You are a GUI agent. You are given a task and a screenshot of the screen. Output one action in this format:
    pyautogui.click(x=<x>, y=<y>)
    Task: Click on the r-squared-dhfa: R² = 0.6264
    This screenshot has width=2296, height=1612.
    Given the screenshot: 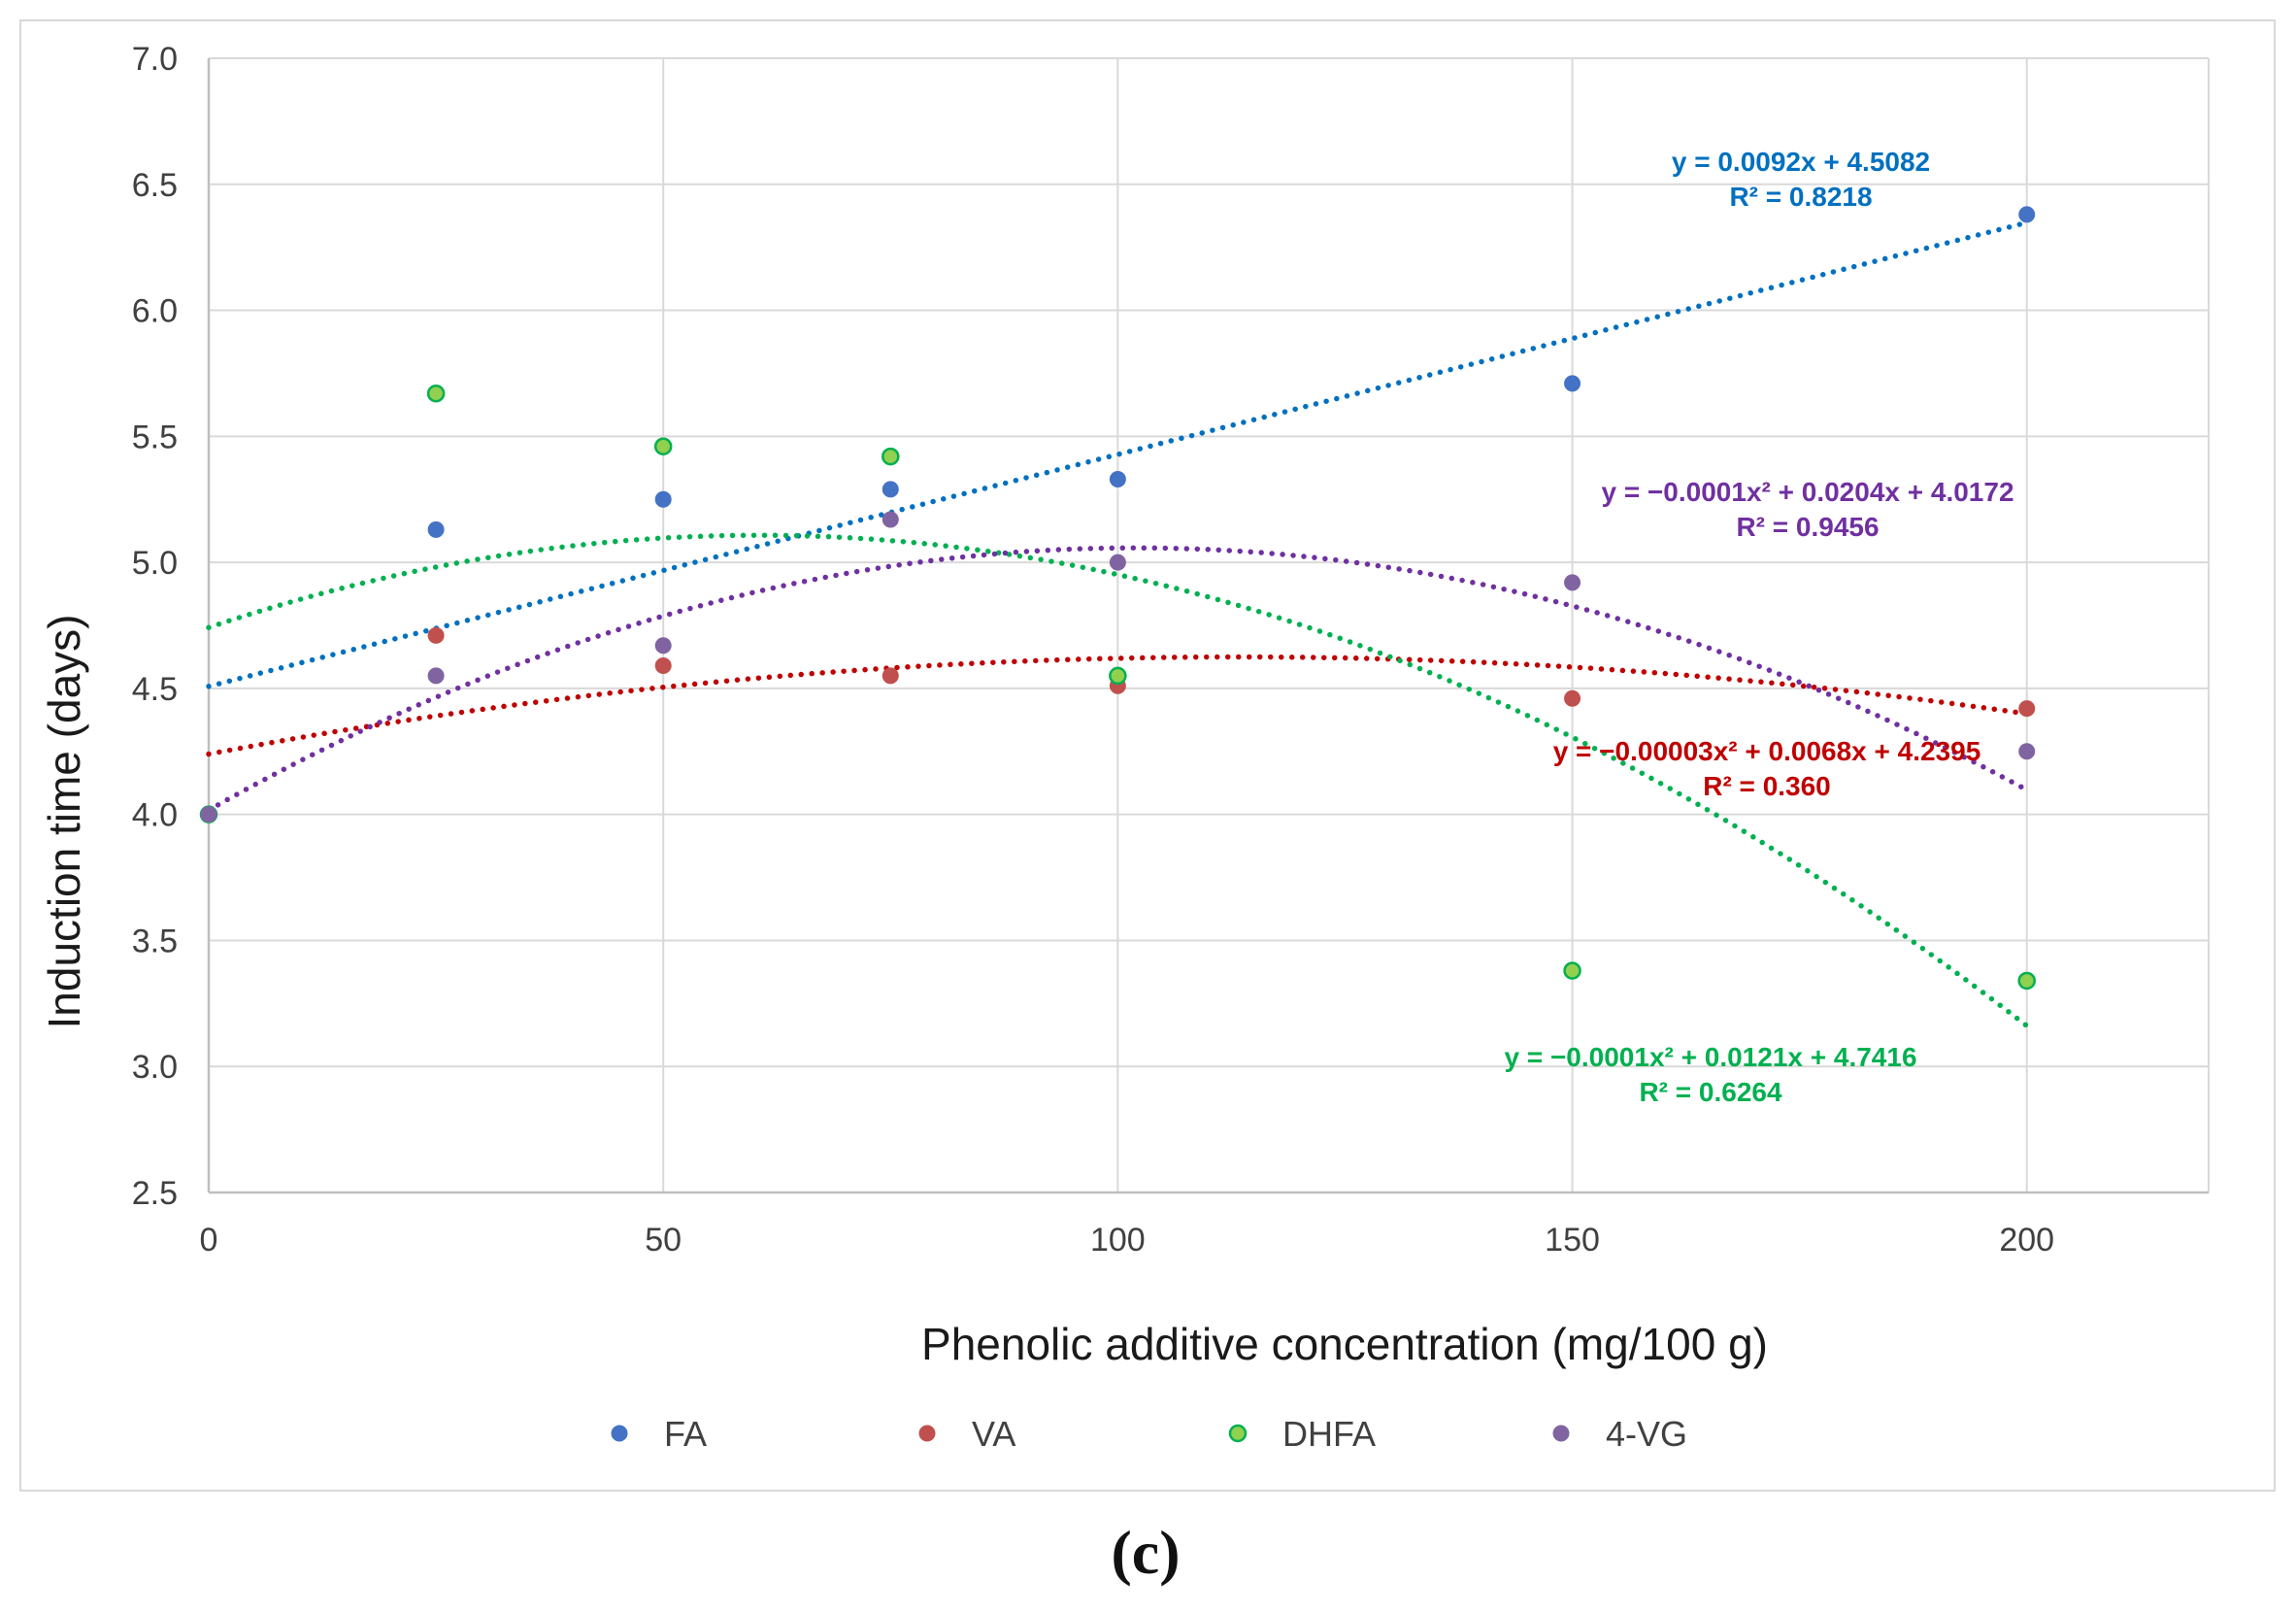 What is the action you would take?
    pyautogui.click(x=1710, y=1092)
    